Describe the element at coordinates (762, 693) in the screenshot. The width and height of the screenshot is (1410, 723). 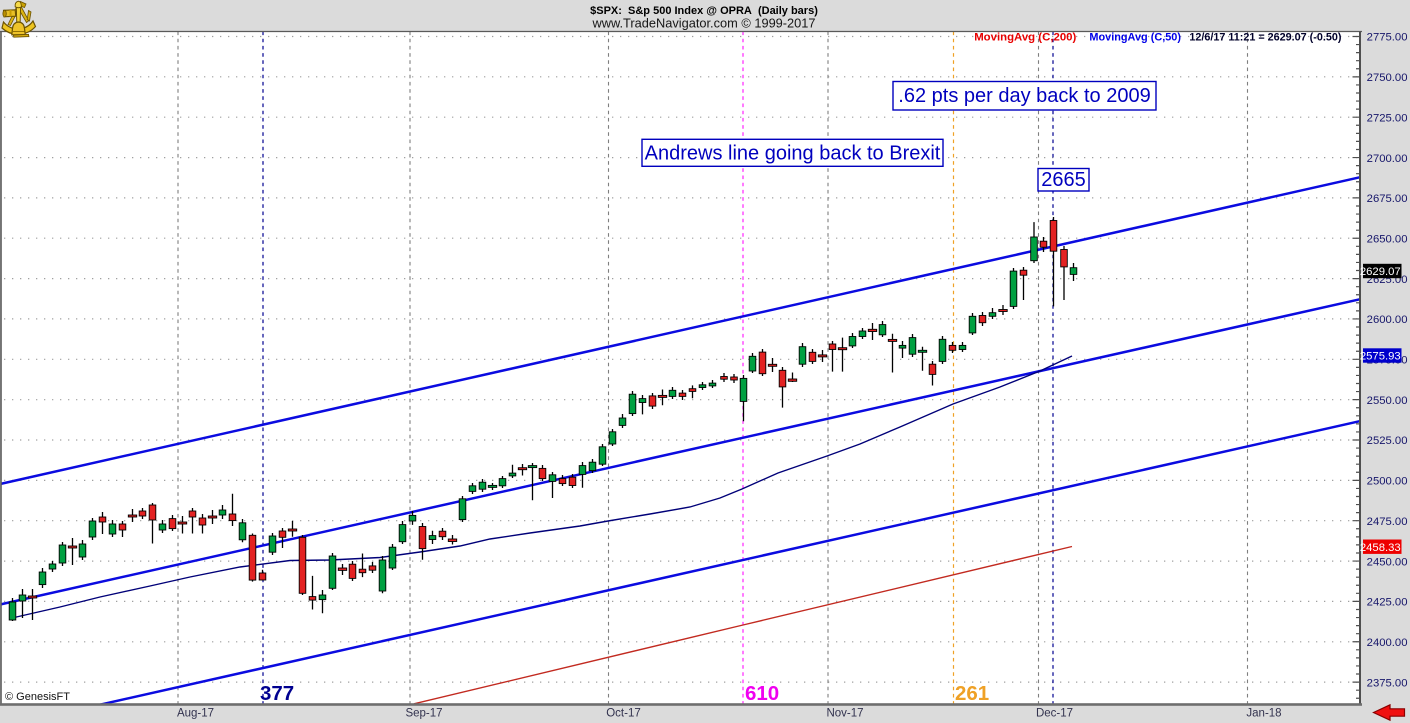
I see `svg-text: 610` at that location.